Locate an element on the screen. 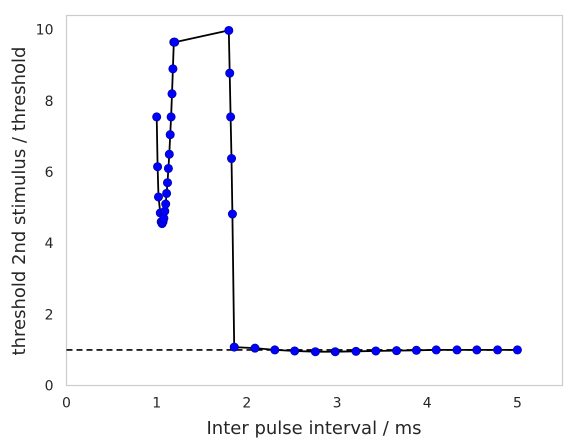  x-tick-label: 1 is located at coordinates (156, 404).